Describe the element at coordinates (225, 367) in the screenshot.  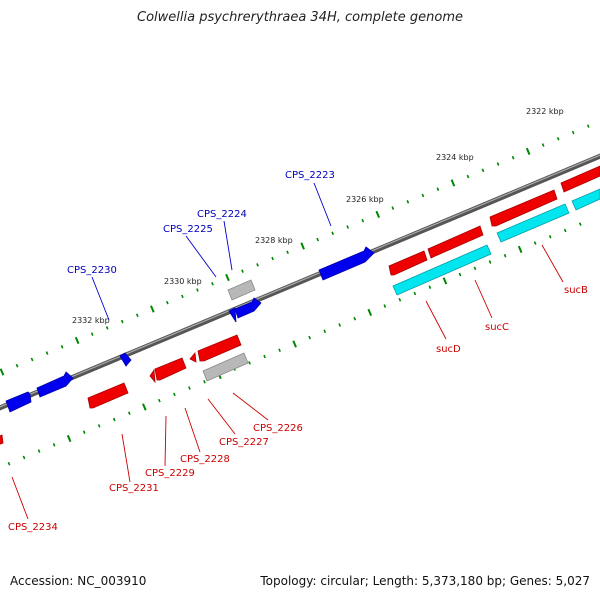
I see `gene-grey-lower` at that location.